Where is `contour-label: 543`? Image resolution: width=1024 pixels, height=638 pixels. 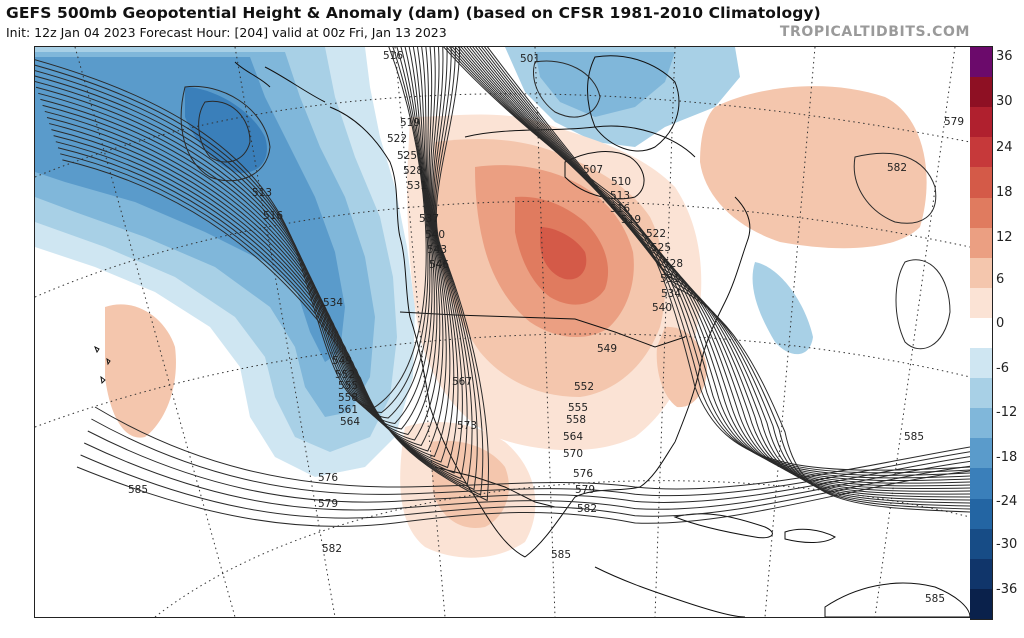
contour-label: 543 is located at coordinates (437, 250).